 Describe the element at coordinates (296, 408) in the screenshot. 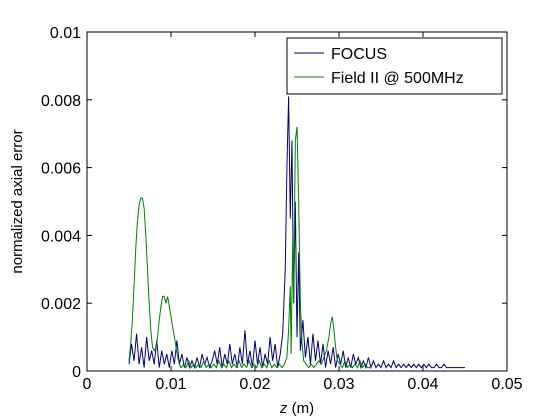

I see `x-axis-label: z (m)` at that location.